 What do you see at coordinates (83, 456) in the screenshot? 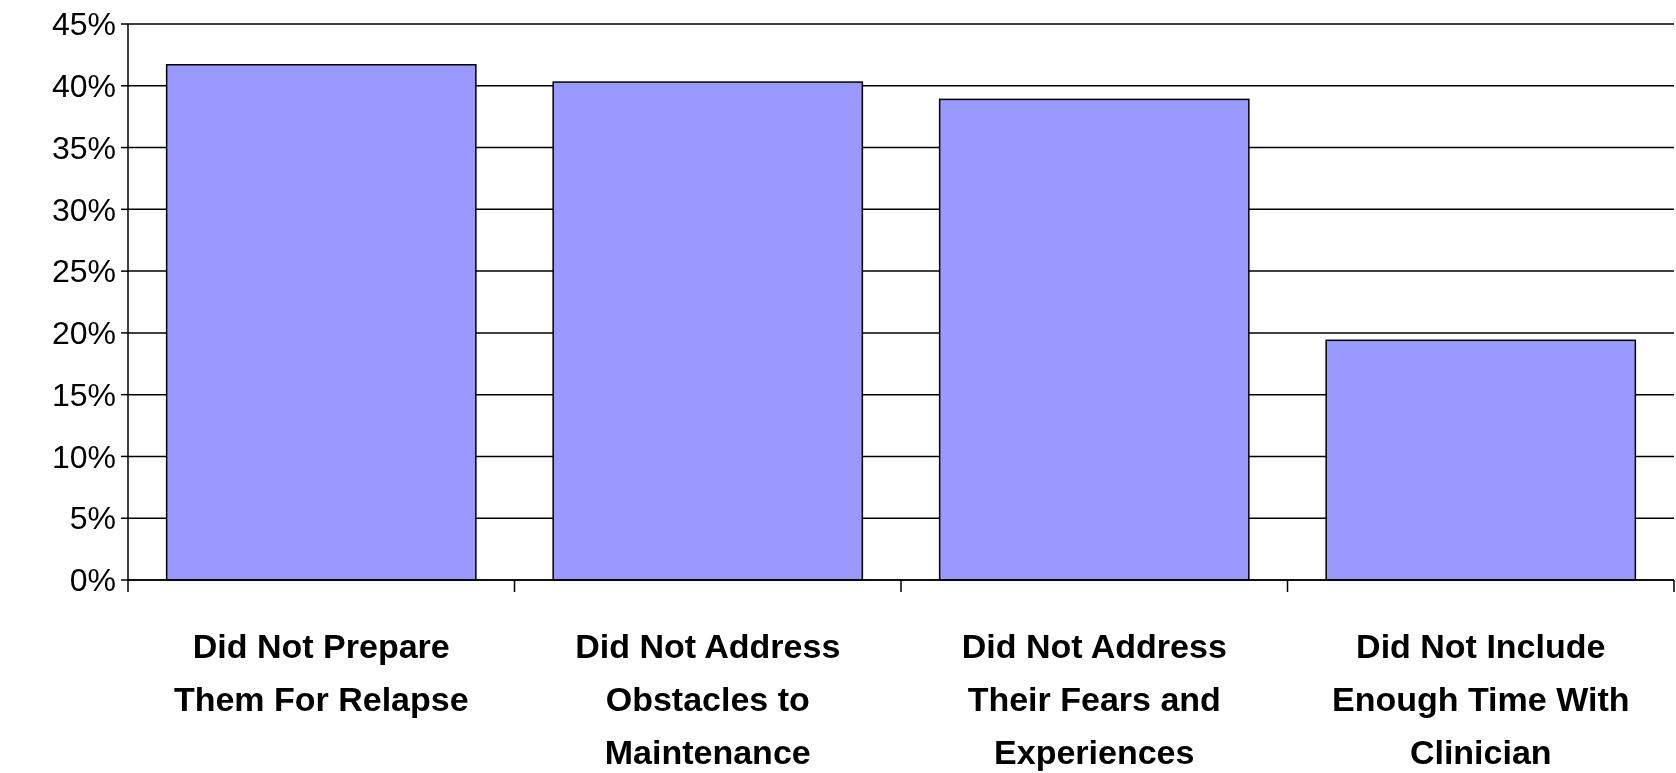
I see `y-tick-label: 10%` at bounding box center [83, 456].